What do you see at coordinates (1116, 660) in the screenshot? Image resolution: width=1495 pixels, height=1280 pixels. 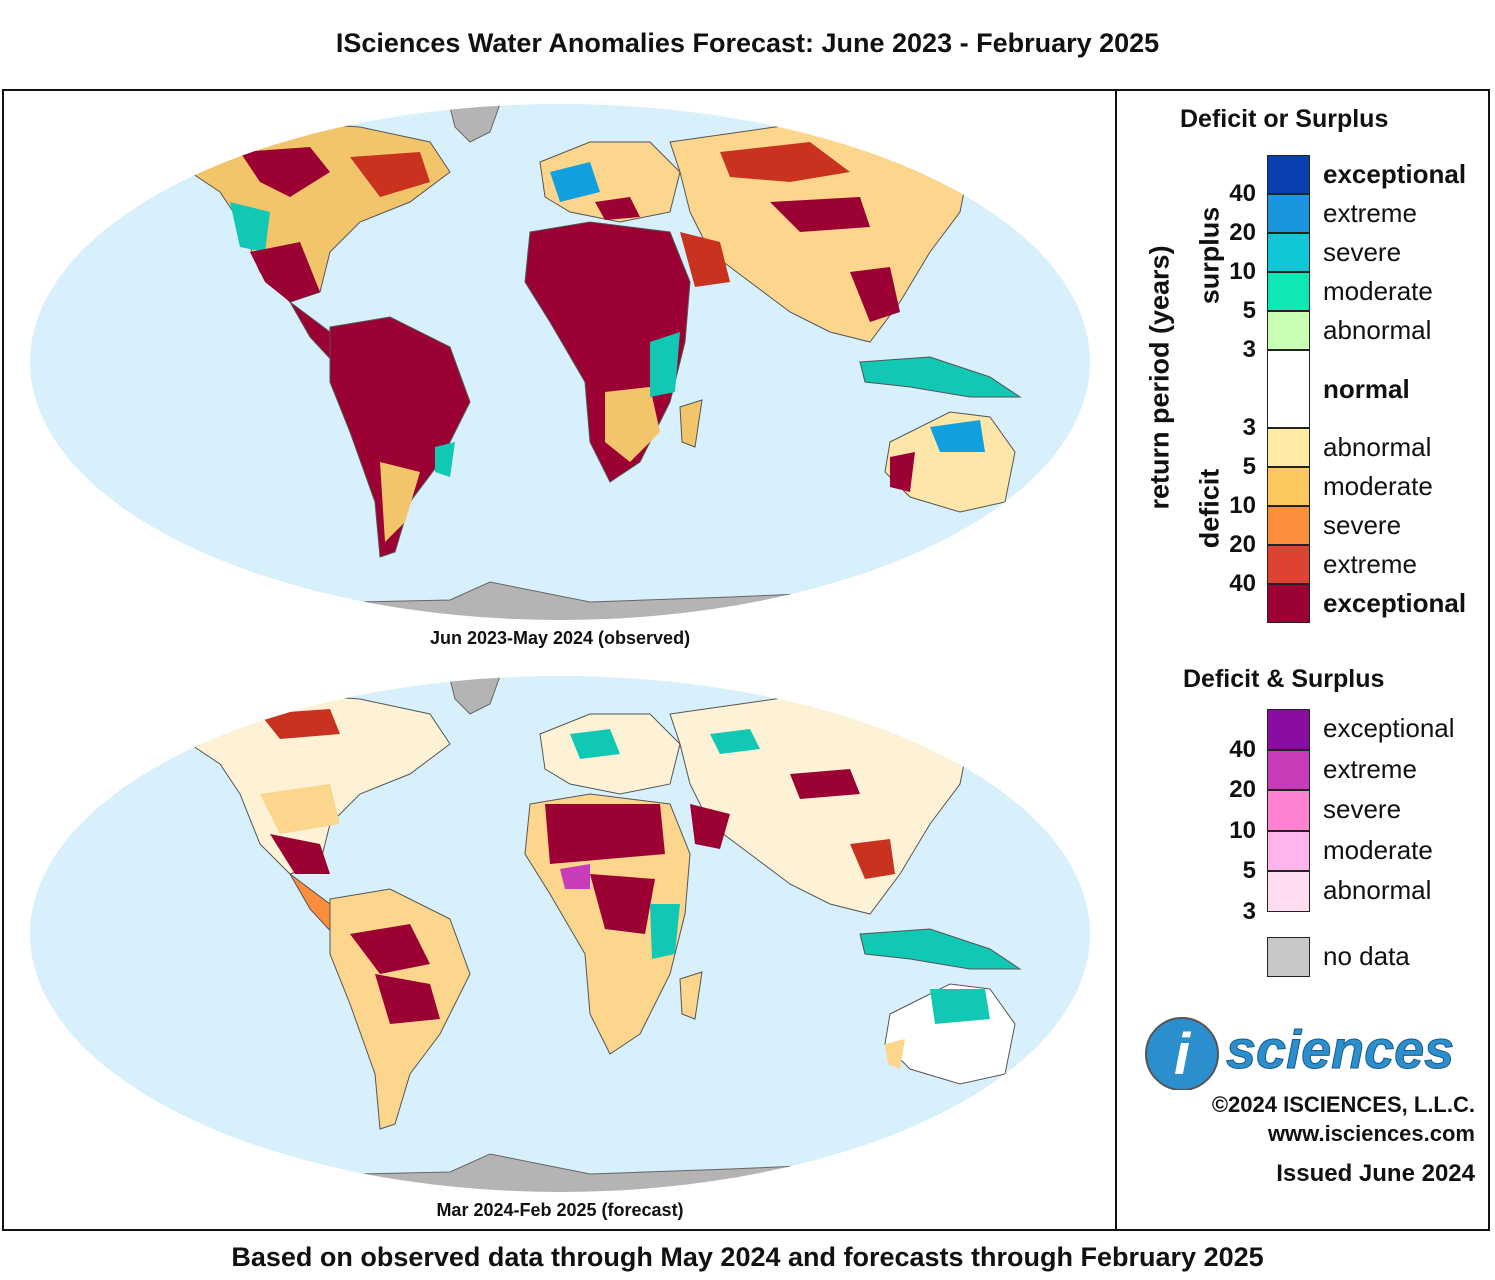 I see `legend-divider` at bounding box center [1116, 660].